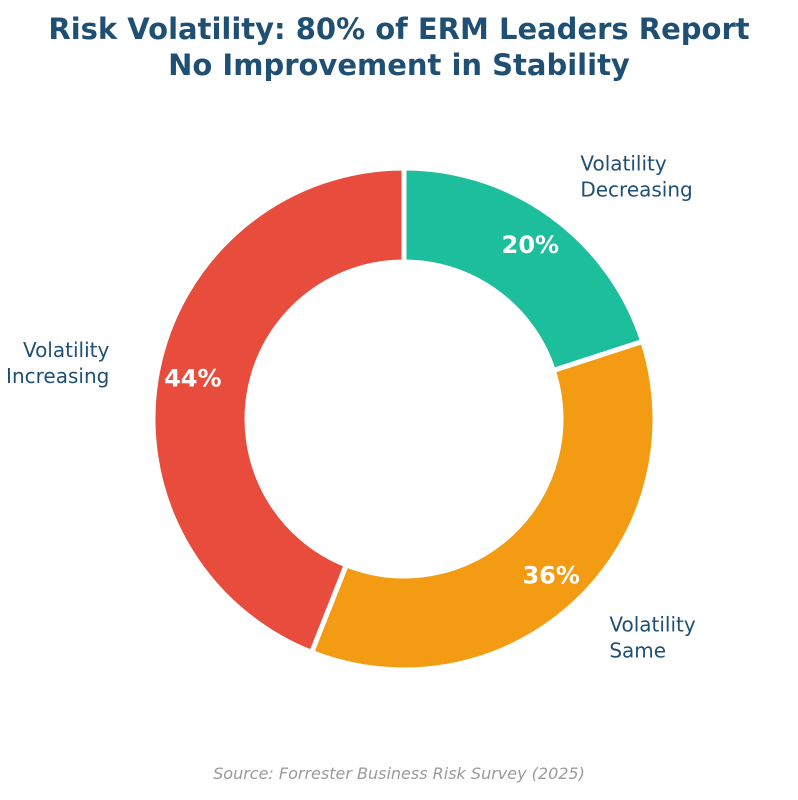  What do you see at coordinates (192, 379) in the screenshot?
I see `slice-value-label: 44%` at bounding box center [192, 379].